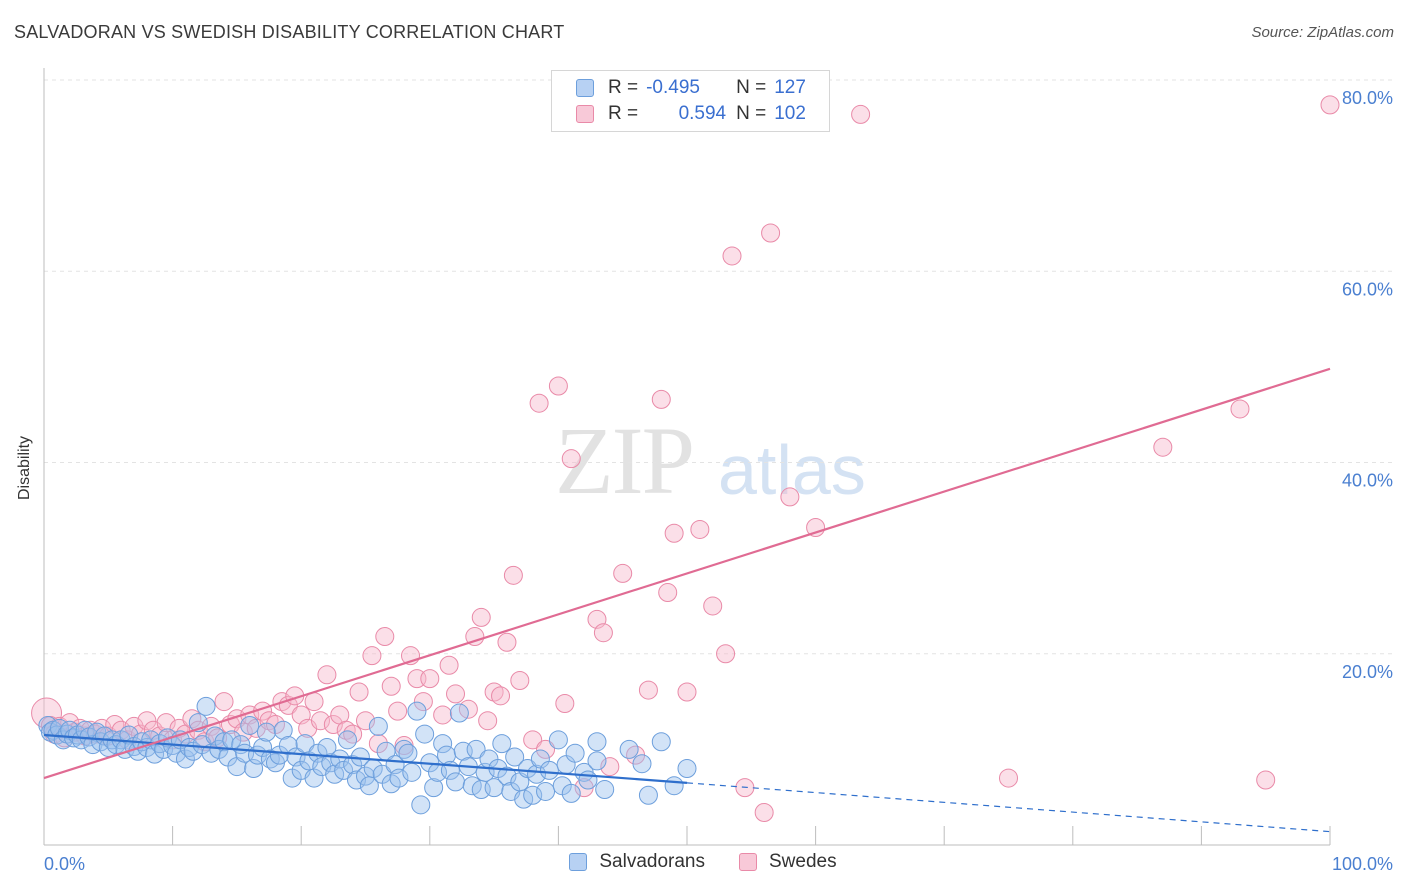 The width and height of the screenshot is (1406, 892). Describe the element at coordinates (790, 87) in the screenshot. I see `legend-n-value: 127` at that location.